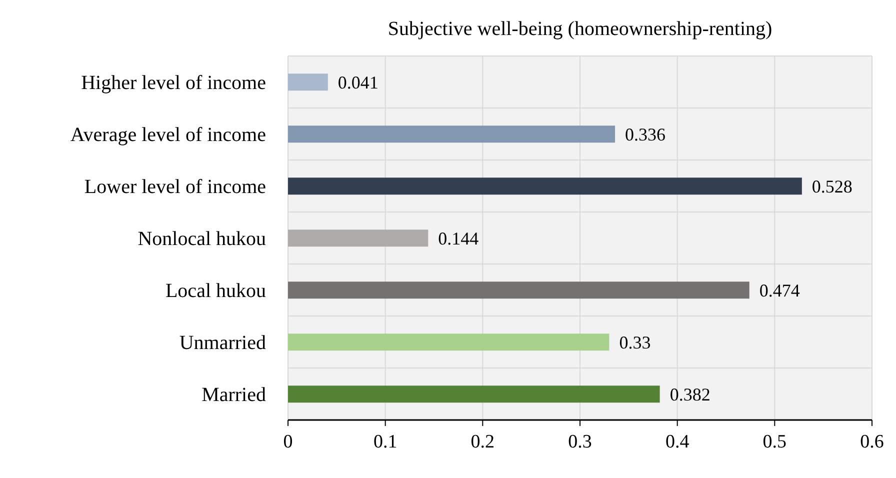  I want to click on data-label: 0.336, so click(645, 134).